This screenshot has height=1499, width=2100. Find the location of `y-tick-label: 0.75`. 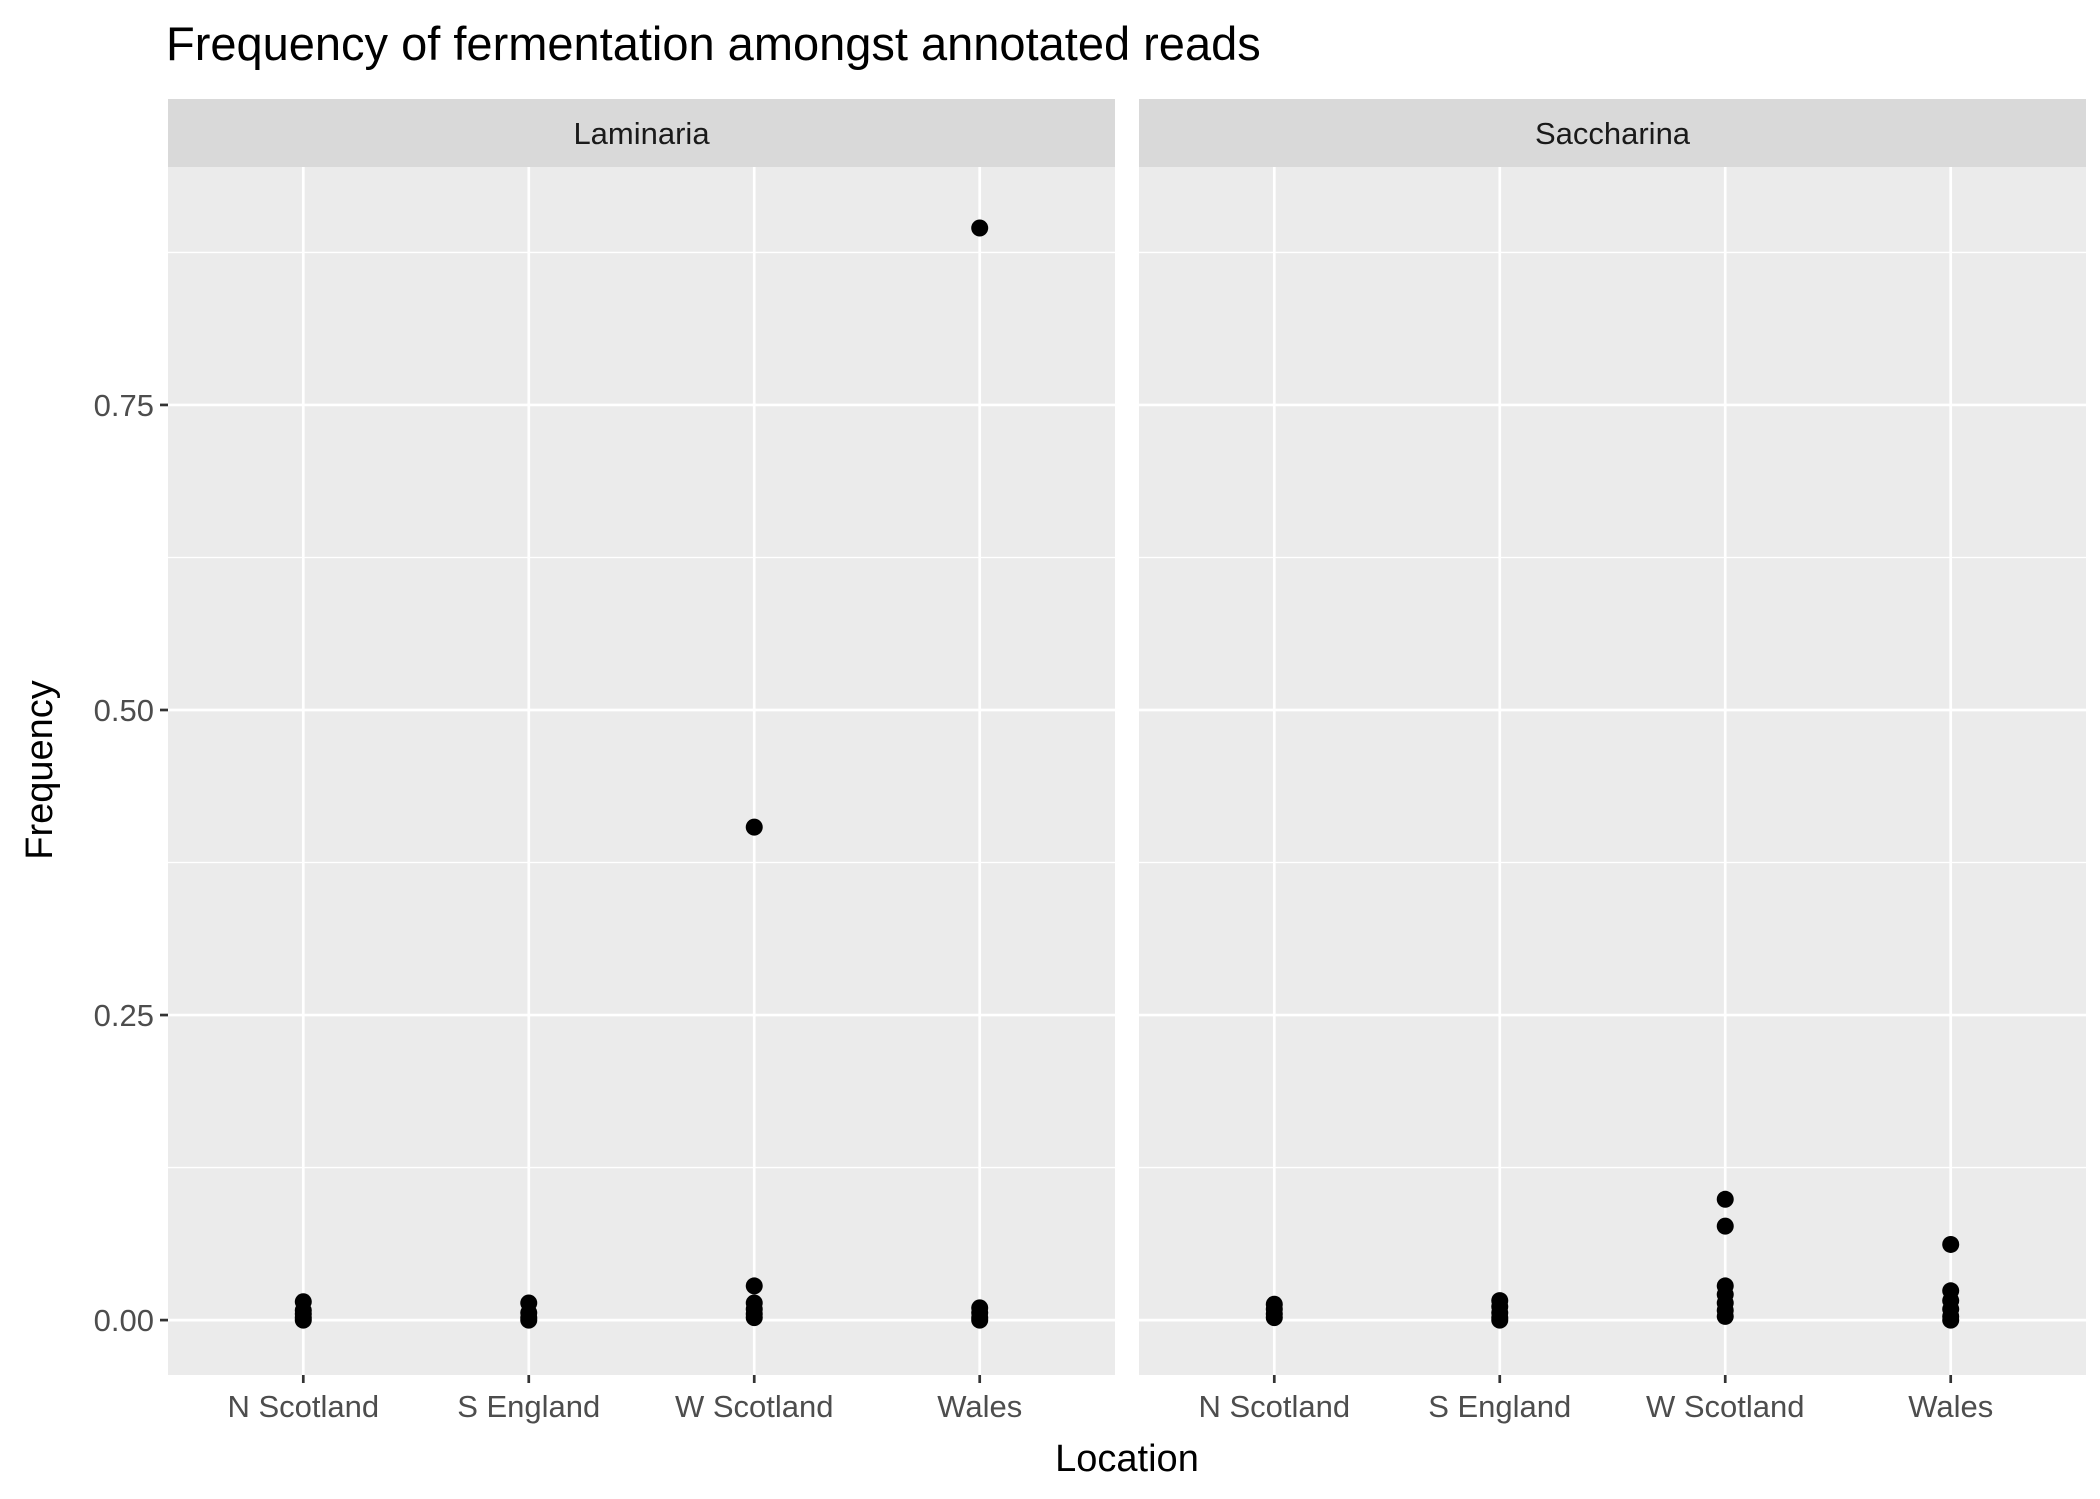

y-tick-label: 0.75 is located at coordinates (124, 405).